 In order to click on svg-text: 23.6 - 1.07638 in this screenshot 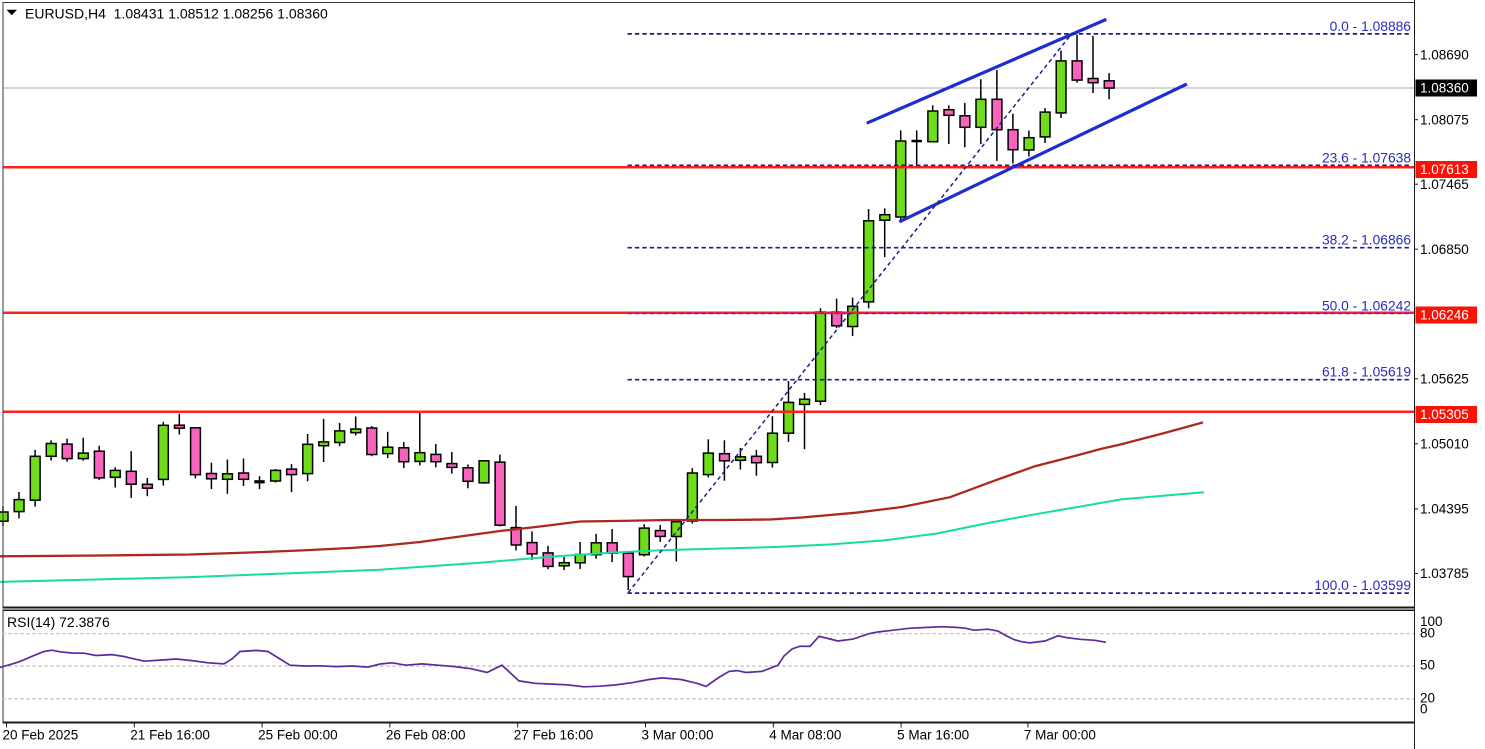, I will do `click(1366, 157)`.